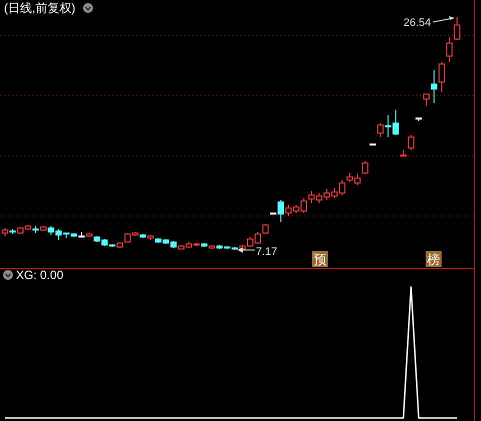 The width and height of the screenshot is (481, 421). Describe the element at coordinates (267, 252) in the screenshot. I see `annotation: 7.17` at that location.